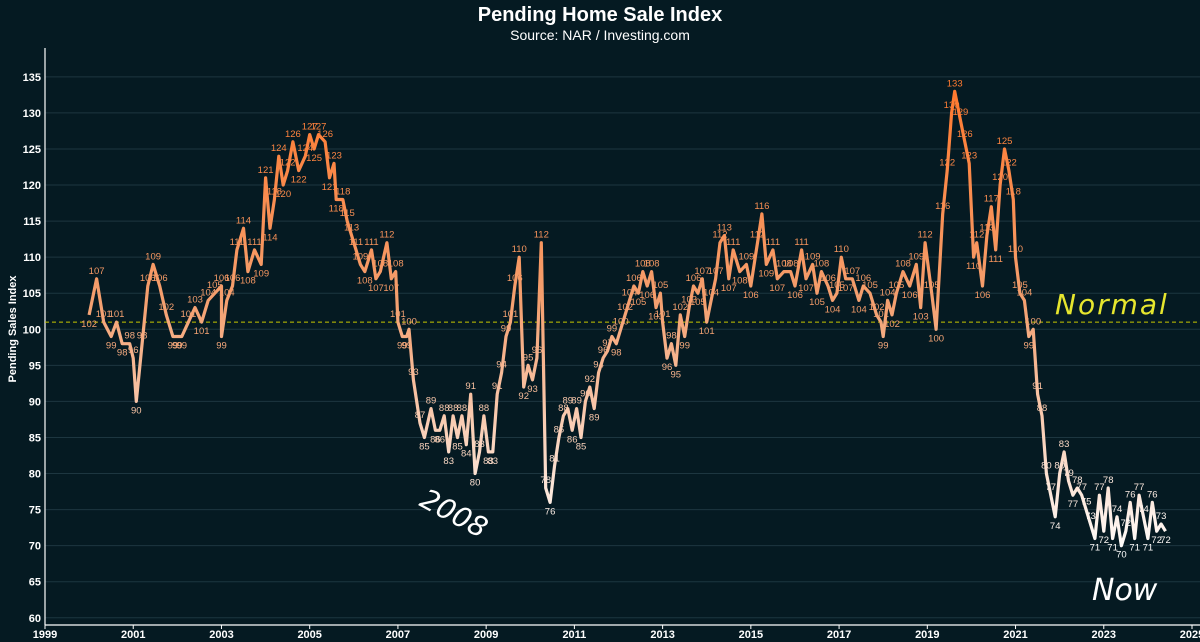 Image resolution: width=1200 pixels, height=642 pixels. I want to click on y-tick-label: 100, so click(32, 330).